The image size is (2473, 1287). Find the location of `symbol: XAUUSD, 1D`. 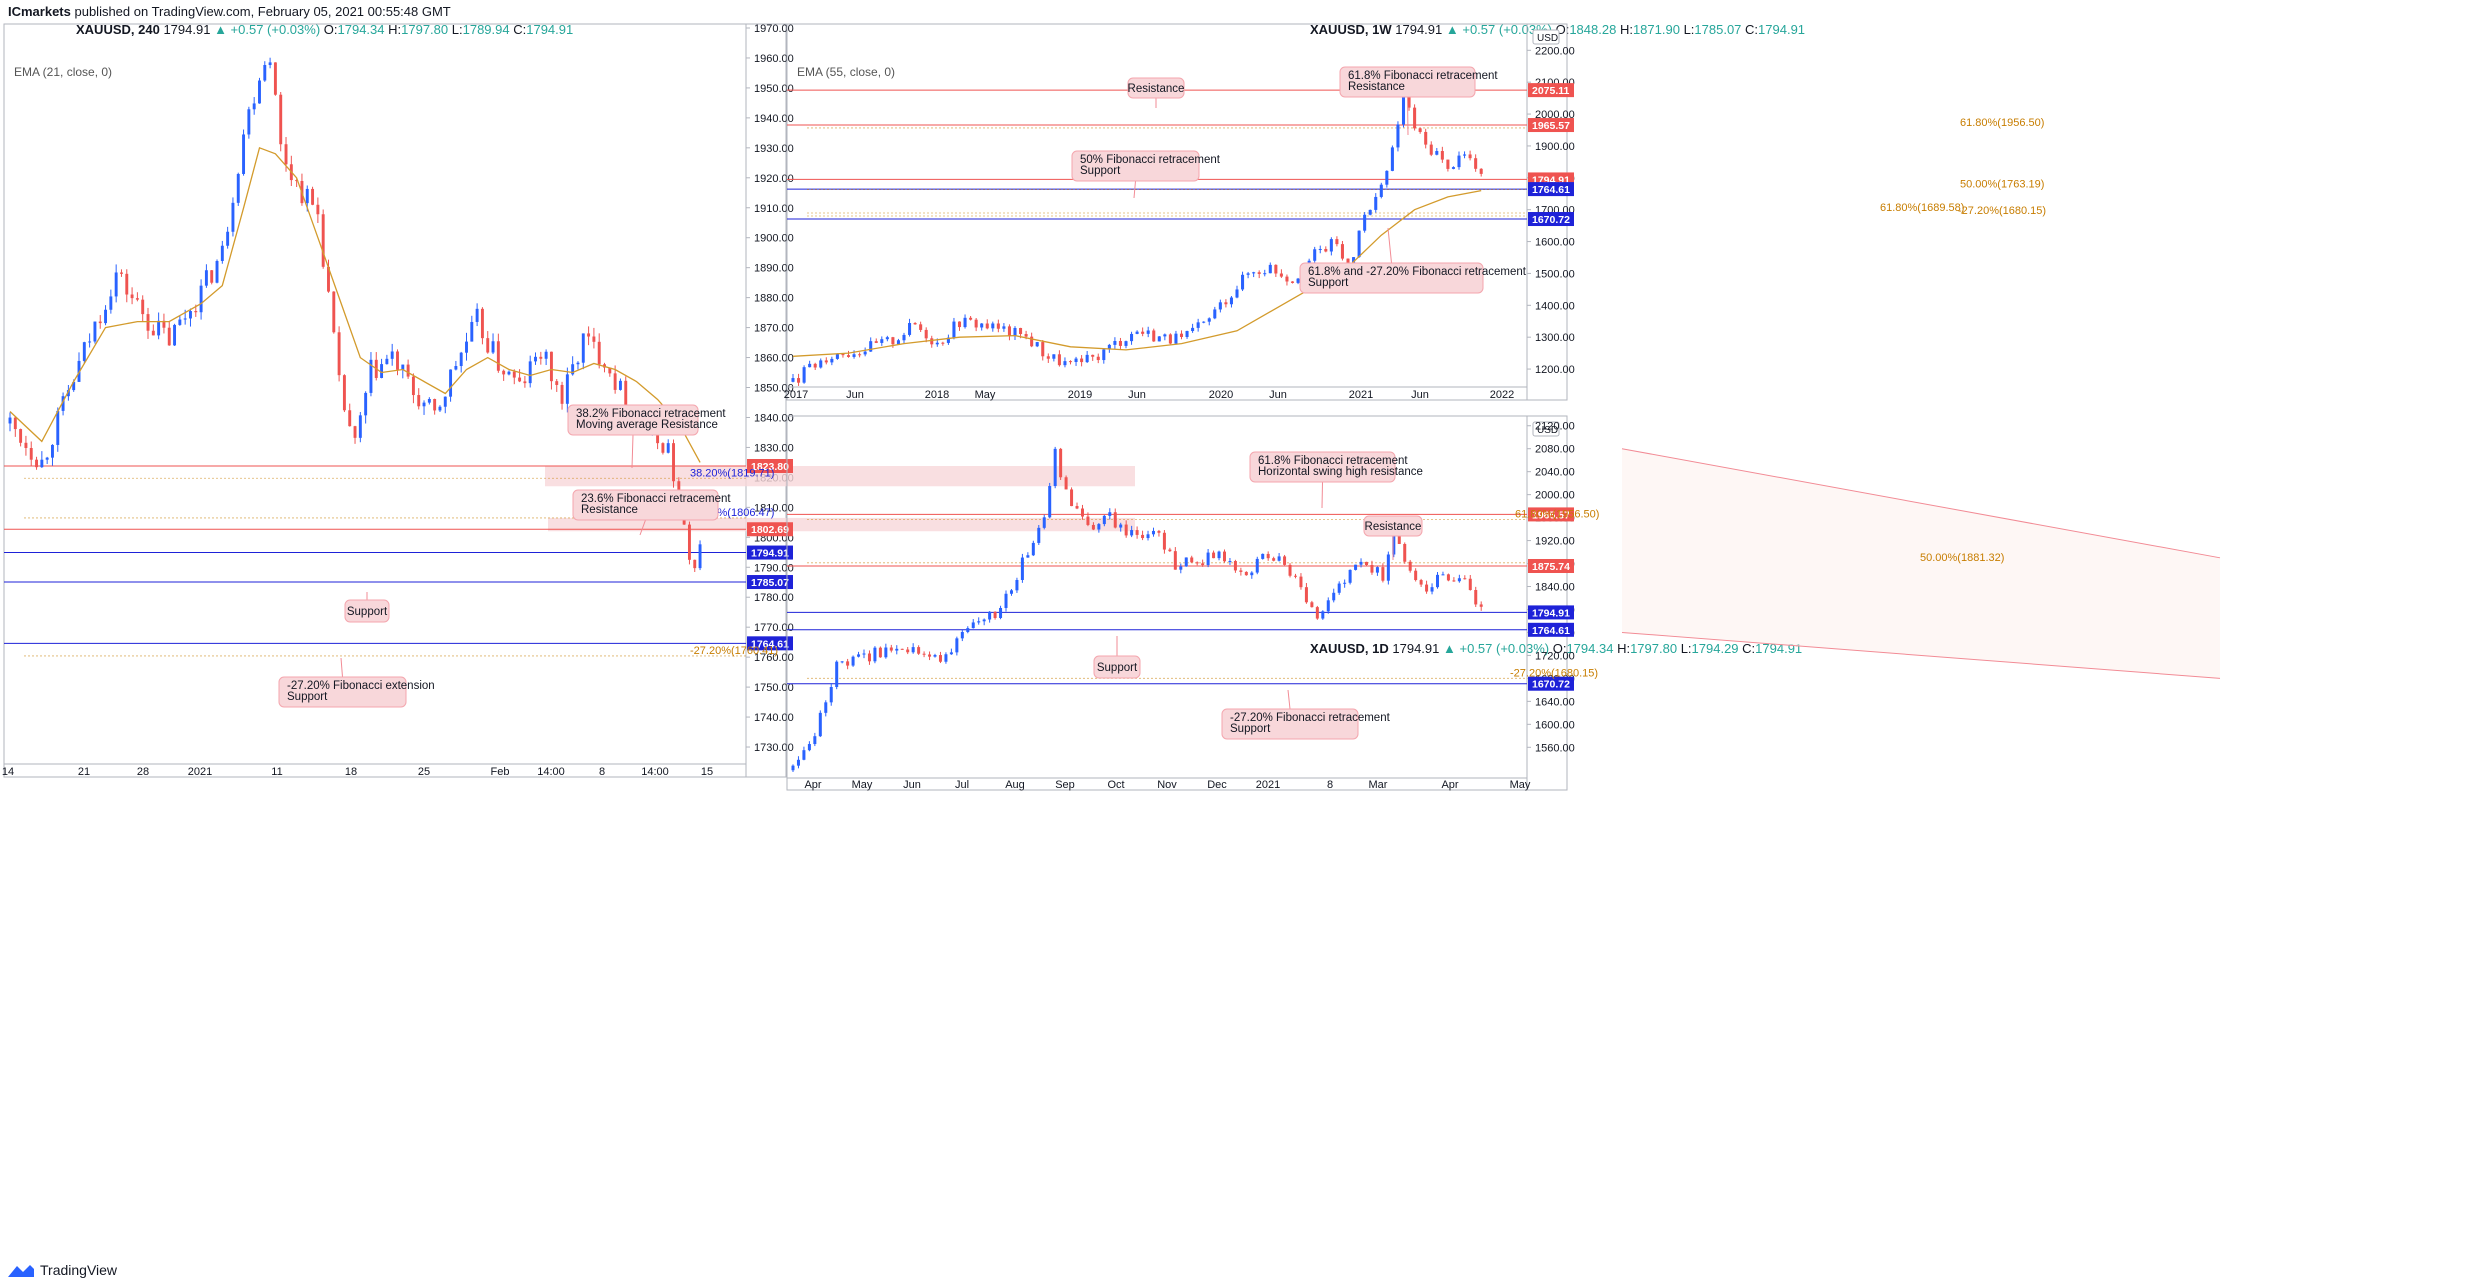

symbol: XAUUSD, 1D is located at coordinates (1349, 648).